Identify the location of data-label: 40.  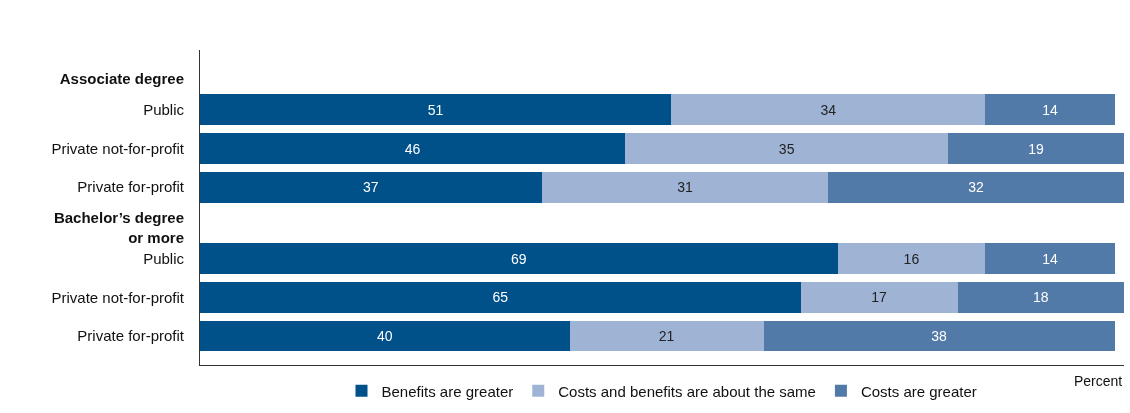
(384, 336).